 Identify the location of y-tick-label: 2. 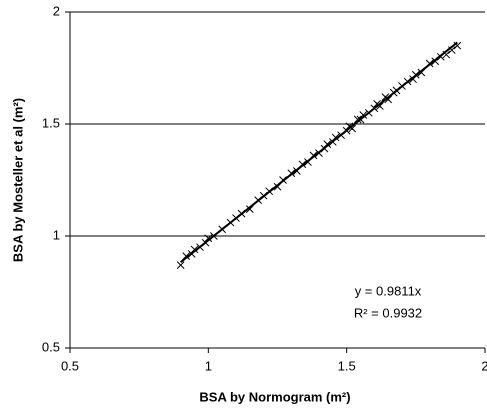
(56, 10).